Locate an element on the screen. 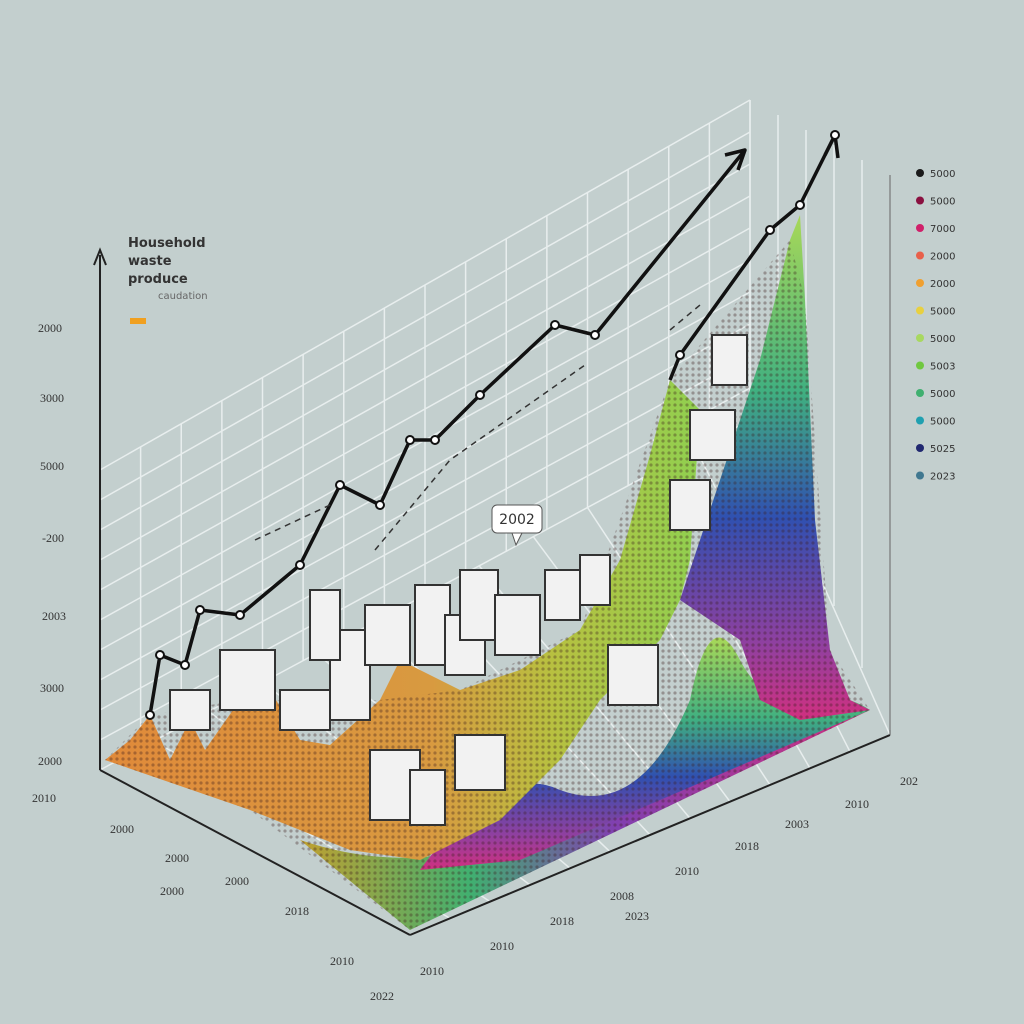 This screenshot has height=1024, width=1024. right-label: 2008 is located at coordinates (622, 896).